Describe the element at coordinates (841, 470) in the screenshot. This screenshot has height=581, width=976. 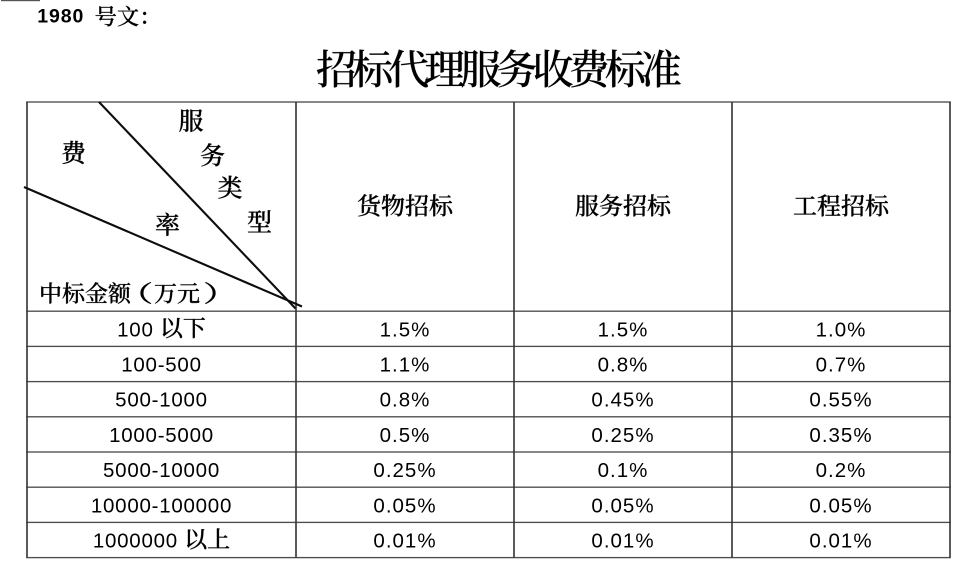
I see `svg-text: 0.2%` at that location.